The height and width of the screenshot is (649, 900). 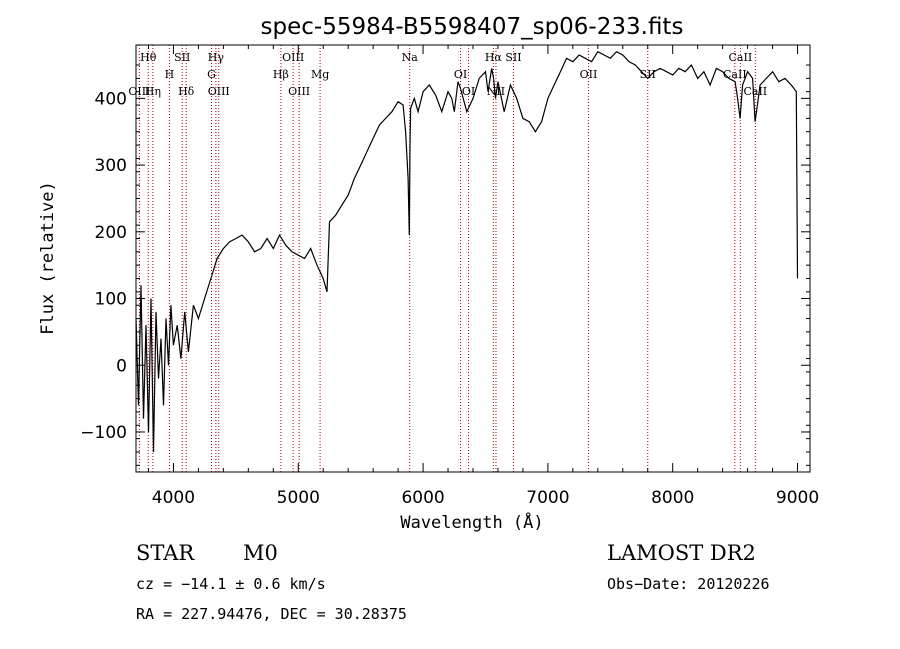 What do you see at coordinates (111, 166) in the screenshot?
I see `y-tick-label: 300` at bounding box center [111, 166].